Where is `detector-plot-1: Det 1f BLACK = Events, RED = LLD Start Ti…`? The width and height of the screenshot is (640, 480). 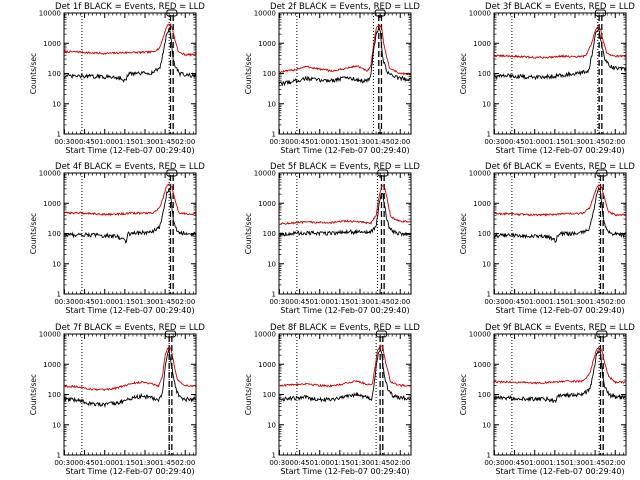
detector-plot-1: Det 1f BLACK = Events, RED = LLD Start Ti… is located at coordinates (117, 78).